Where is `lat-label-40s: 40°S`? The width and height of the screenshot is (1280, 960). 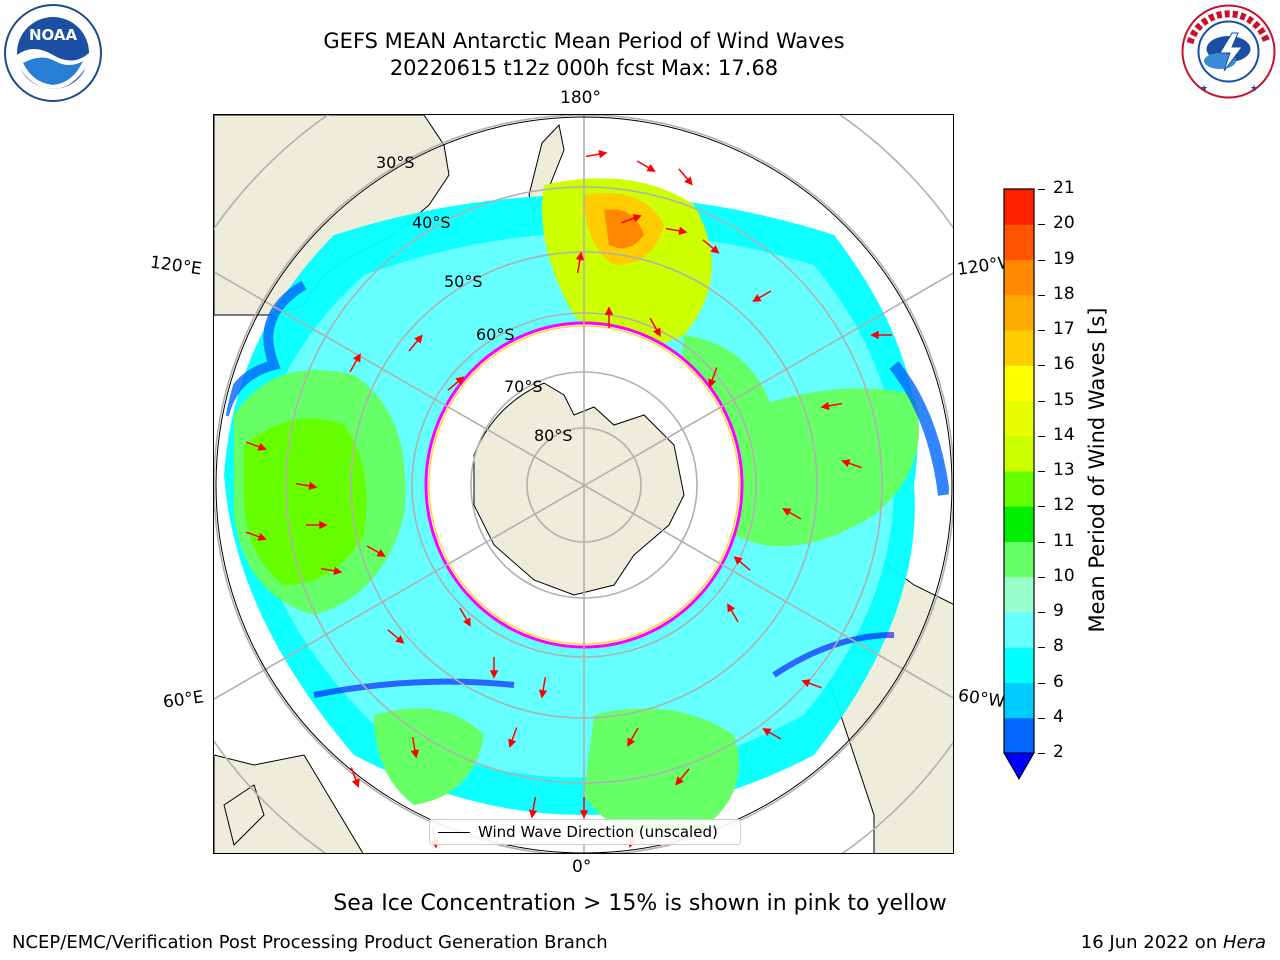
lat-label-40s: 40°S is located at coordinates (431, 222).